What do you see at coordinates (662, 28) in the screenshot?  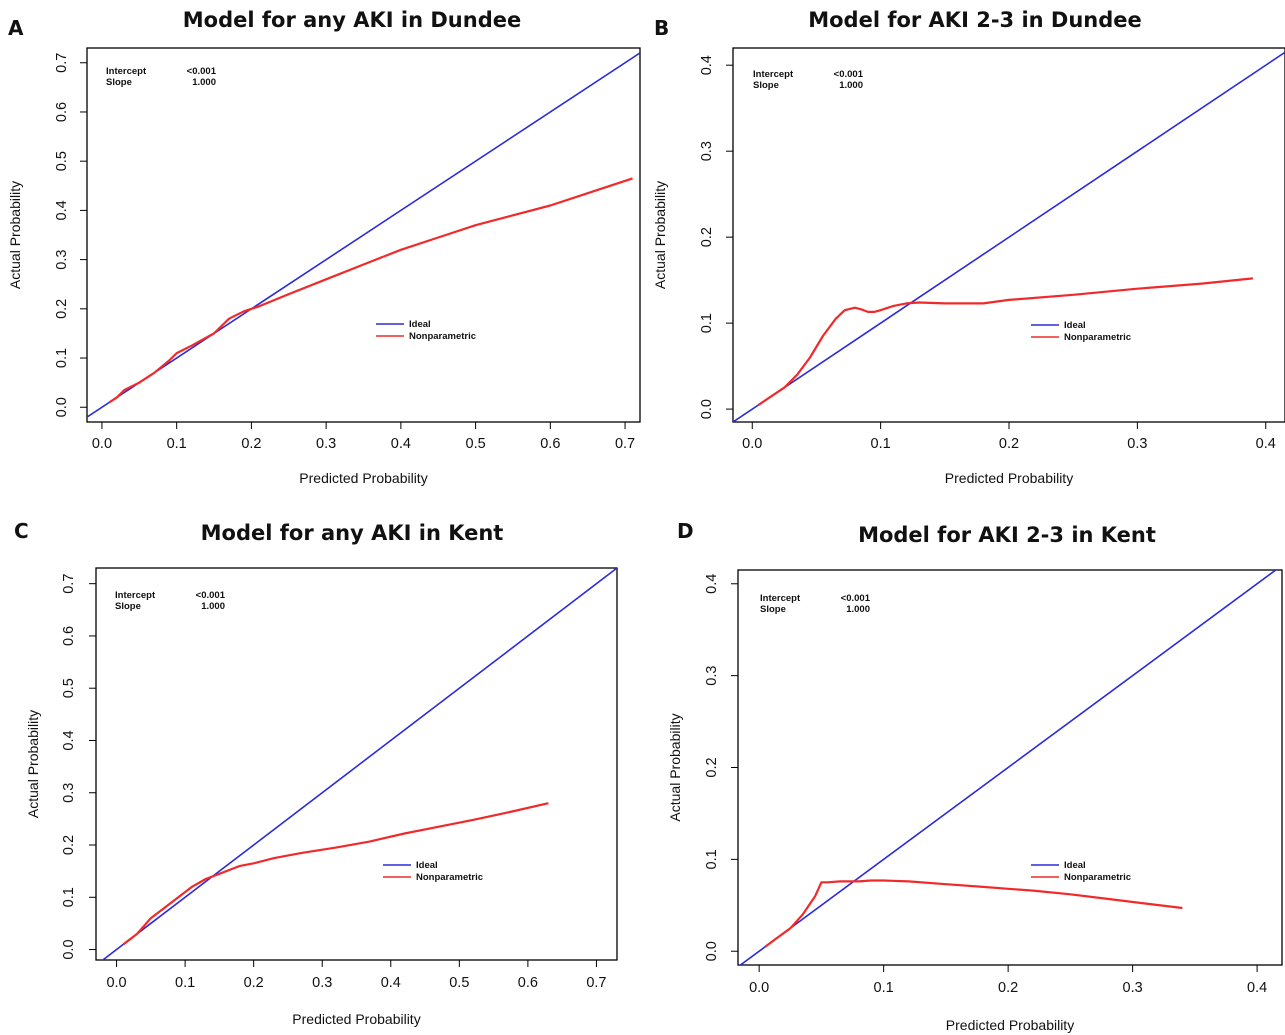 I see `panel-letter: B` at bounding box center [662, 28].